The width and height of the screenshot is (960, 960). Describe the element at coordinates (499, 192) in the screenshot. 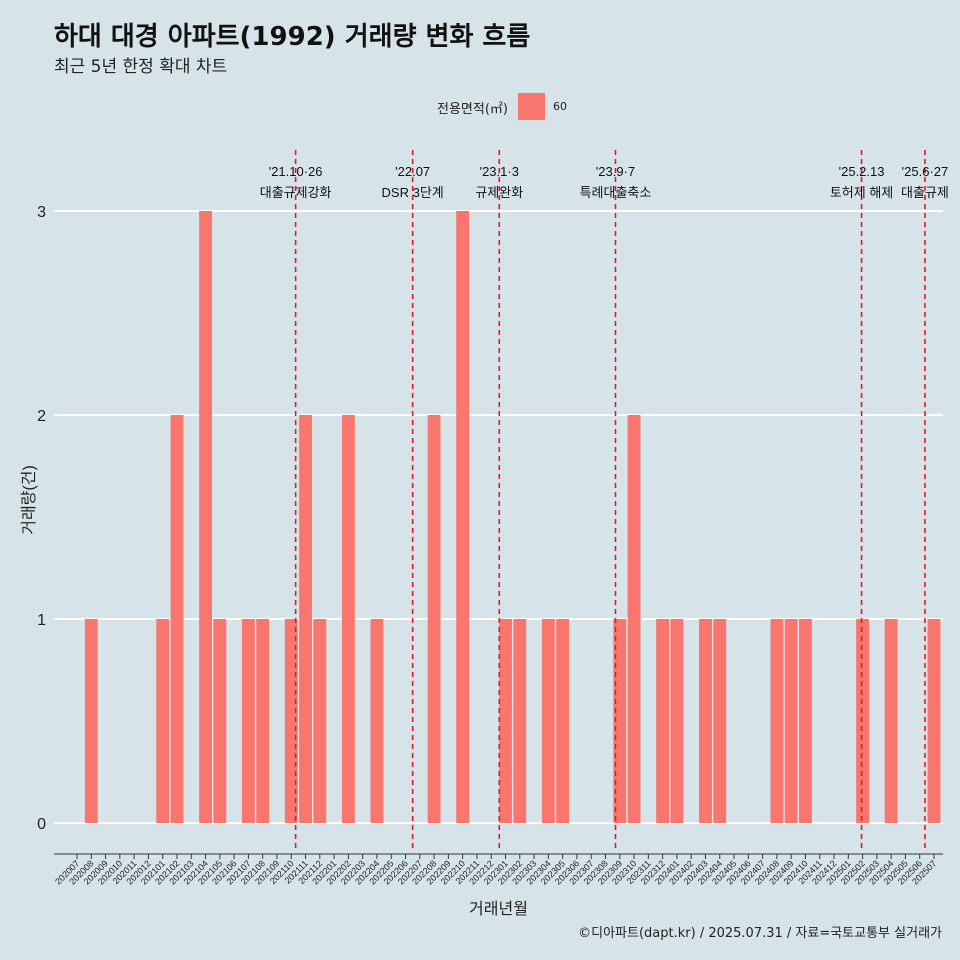

I see `event-policy-label-3: 규제완화` at that location.